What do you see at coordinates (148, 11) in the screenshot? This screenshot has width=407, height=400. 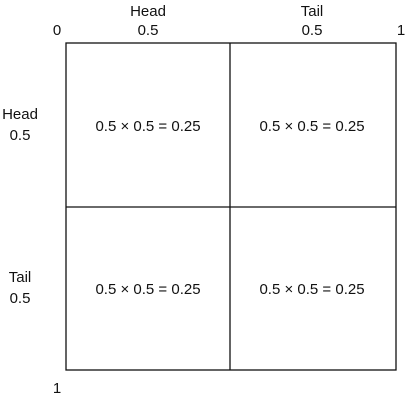 I see `column-label: Head` at bounding box center [148, 11].